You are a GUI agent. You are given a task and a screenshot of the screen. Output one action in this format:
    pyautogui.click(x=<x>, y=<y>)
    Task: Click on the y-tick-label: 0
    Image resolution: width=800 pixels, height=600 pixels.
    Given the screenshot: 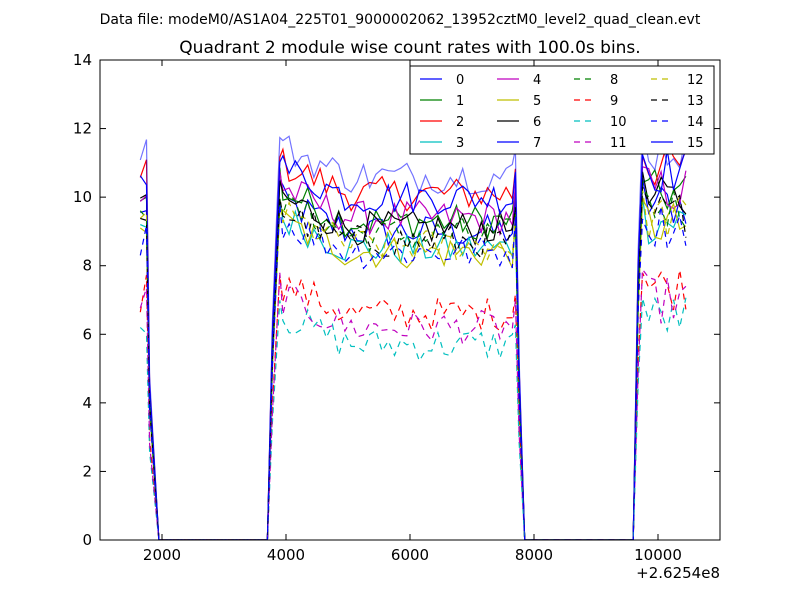 What is the action you would take?
    pyautogui.click(x=87, y=540)
    